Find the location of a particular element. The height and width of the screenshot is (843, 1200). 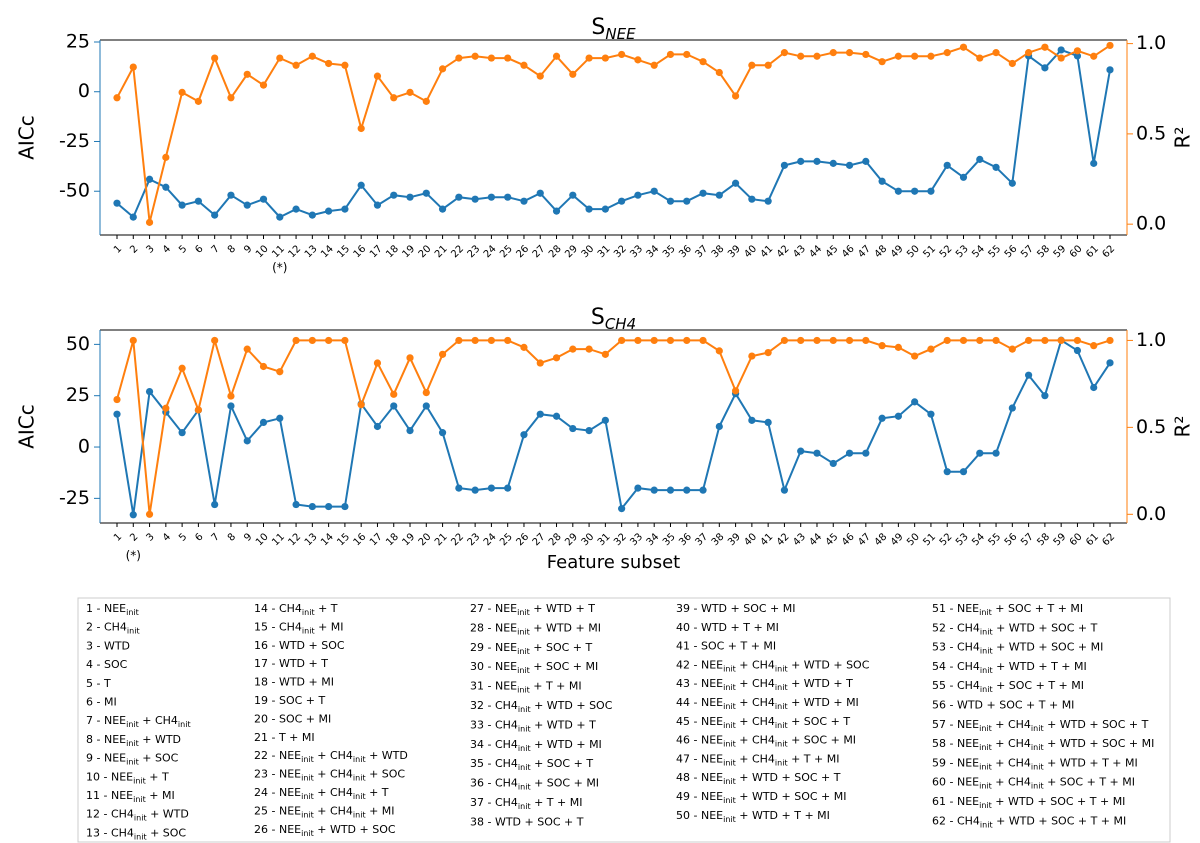

x-tick-label: 4 is located at coordinates (167, 537).